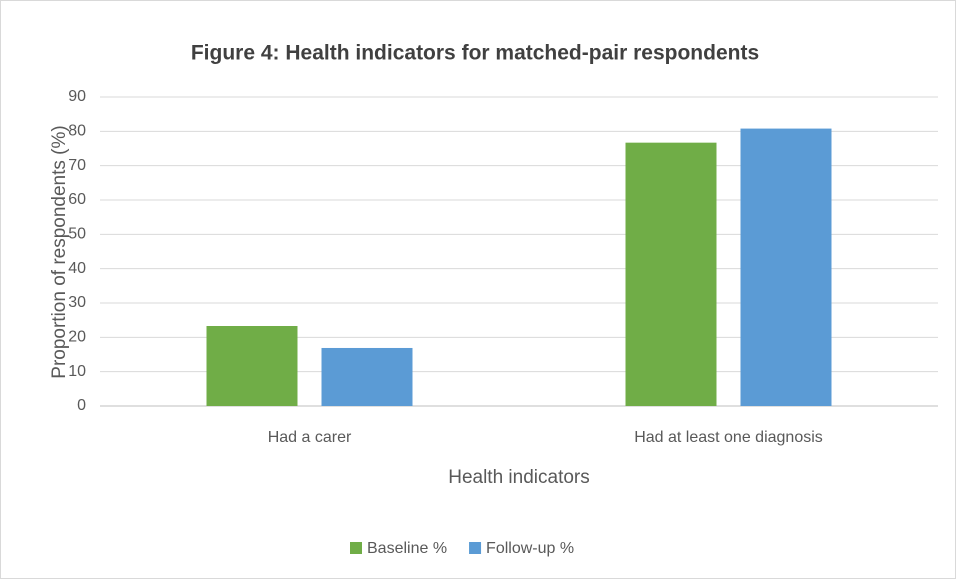 This screenshot has height=579, width=956. Describe the element at coordinates (77, 96) in the screenshot. I see `y-tick-label: 90` at that location.